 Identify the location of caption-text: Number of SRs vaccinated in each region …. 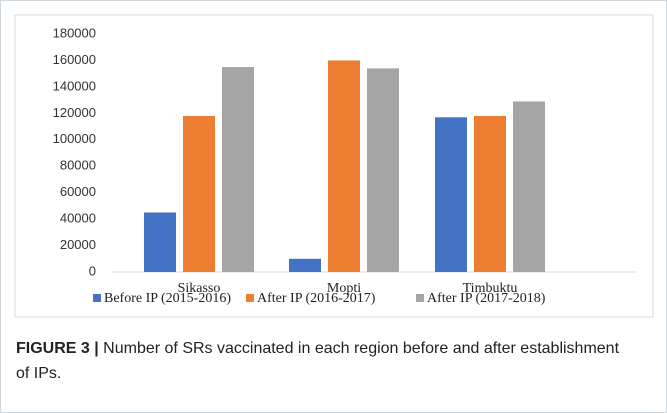
(318, 361).